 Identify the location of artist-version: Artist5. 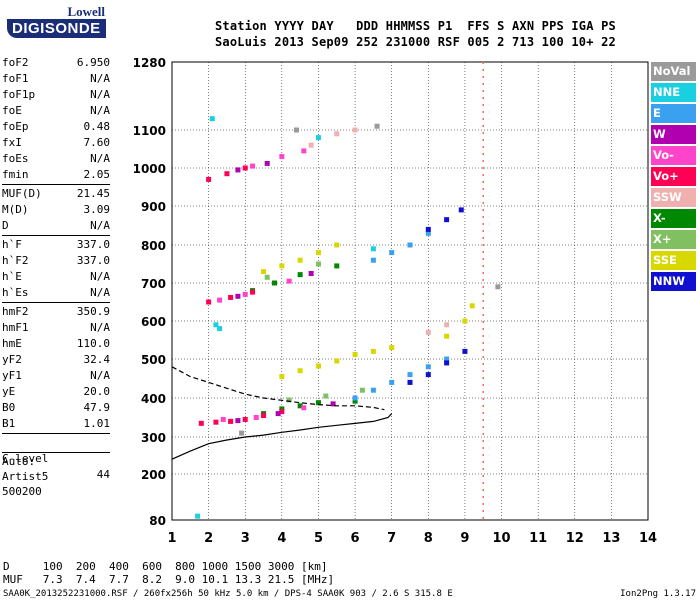
(25, 476).